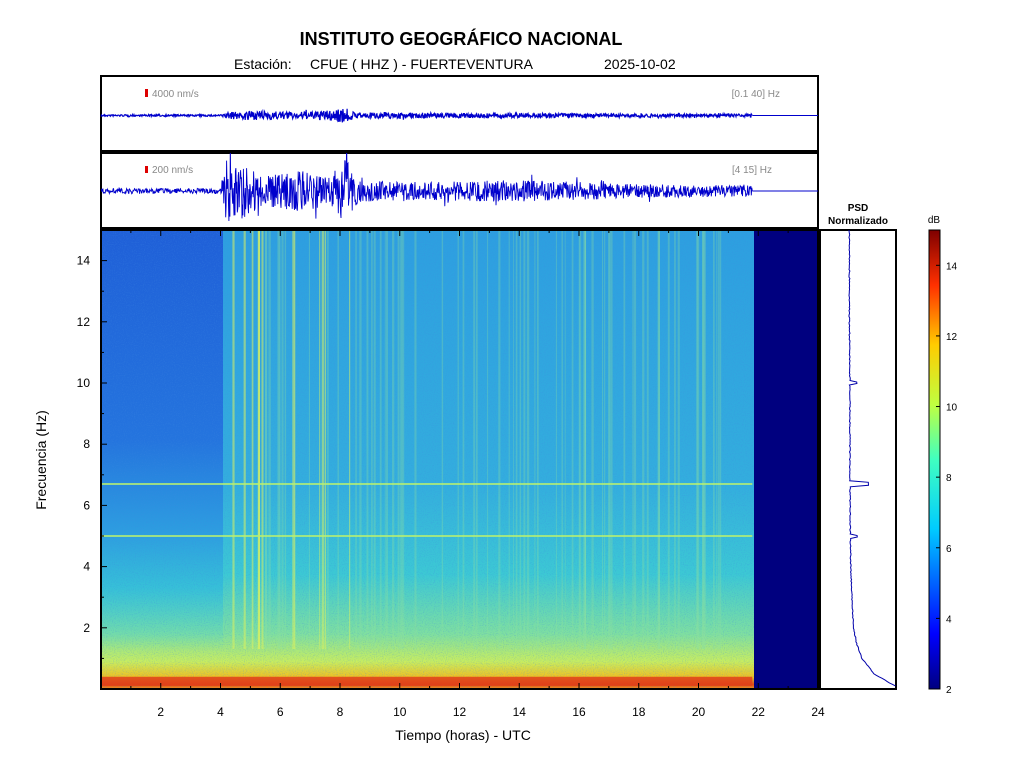 This screenshot has height=768, width=1024. I want to click on x-tick-label: 22, so click(759, 712).